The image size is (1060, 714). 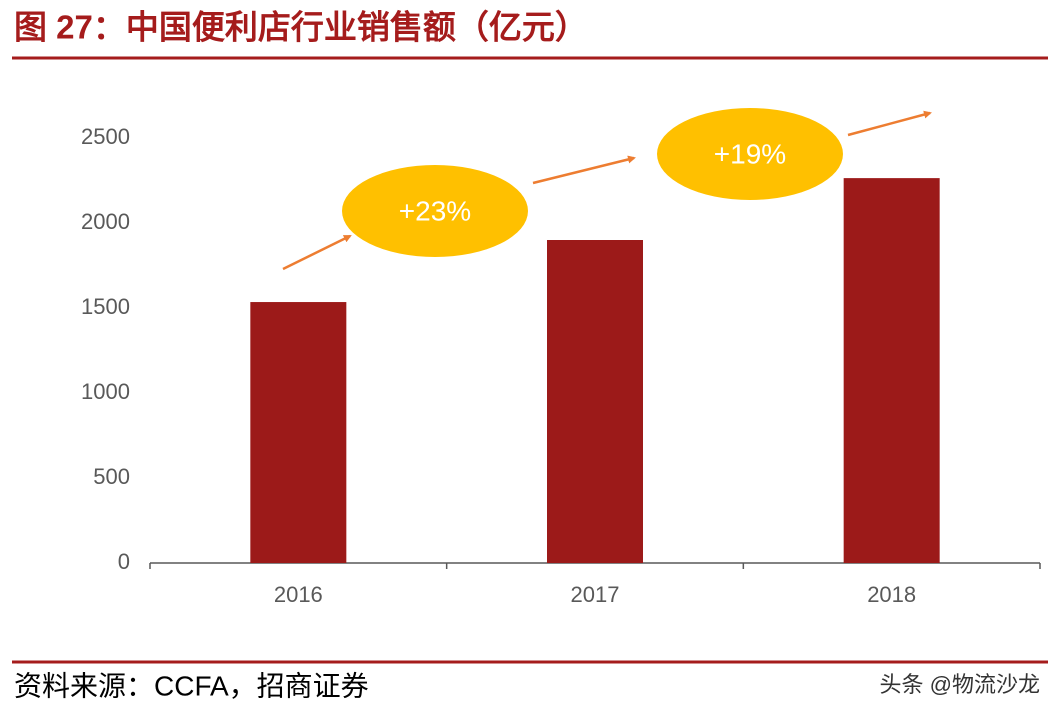 I want to click on growth-label: +23%, so click(x=435, y=210).